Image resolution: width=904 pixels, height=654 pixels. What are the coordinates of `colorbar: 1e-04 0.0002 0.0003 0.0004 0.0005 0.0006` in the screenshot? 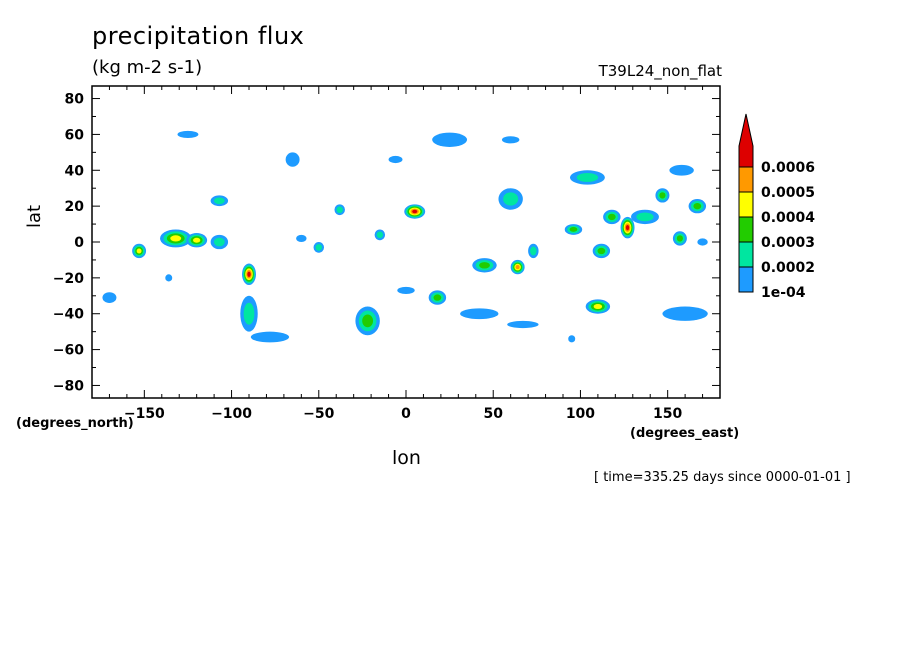 It's located at (776, 207).